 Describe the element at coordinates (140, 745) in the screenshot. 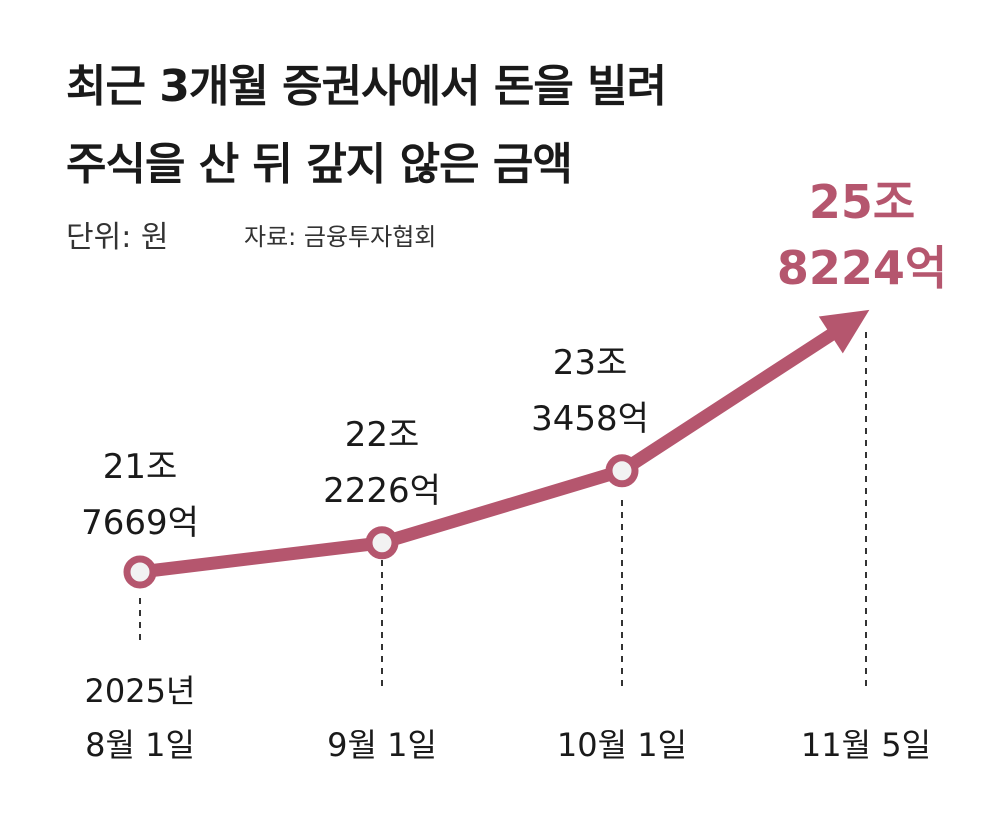

I see `x-tick-label: 8월 1일` at that location.